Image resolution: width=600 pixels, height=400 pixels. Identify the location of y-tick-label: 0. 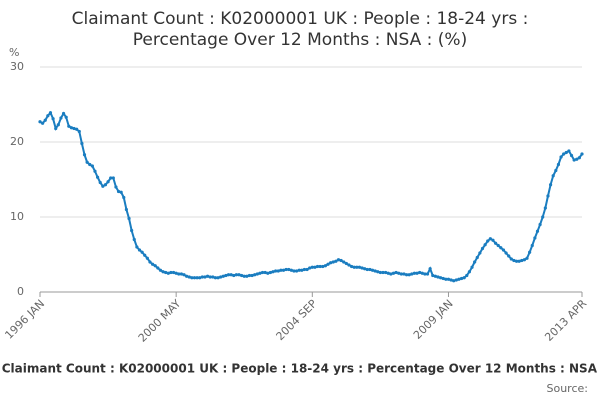
(20, 291).